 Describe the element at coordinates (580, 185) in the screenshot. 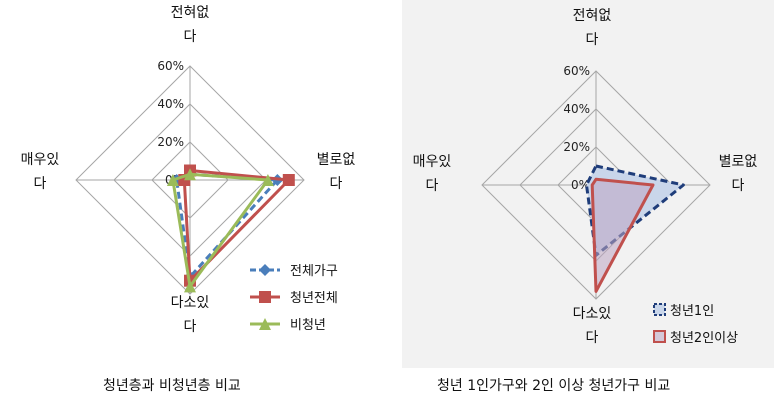

I see `tick-label: 0%` at that location.